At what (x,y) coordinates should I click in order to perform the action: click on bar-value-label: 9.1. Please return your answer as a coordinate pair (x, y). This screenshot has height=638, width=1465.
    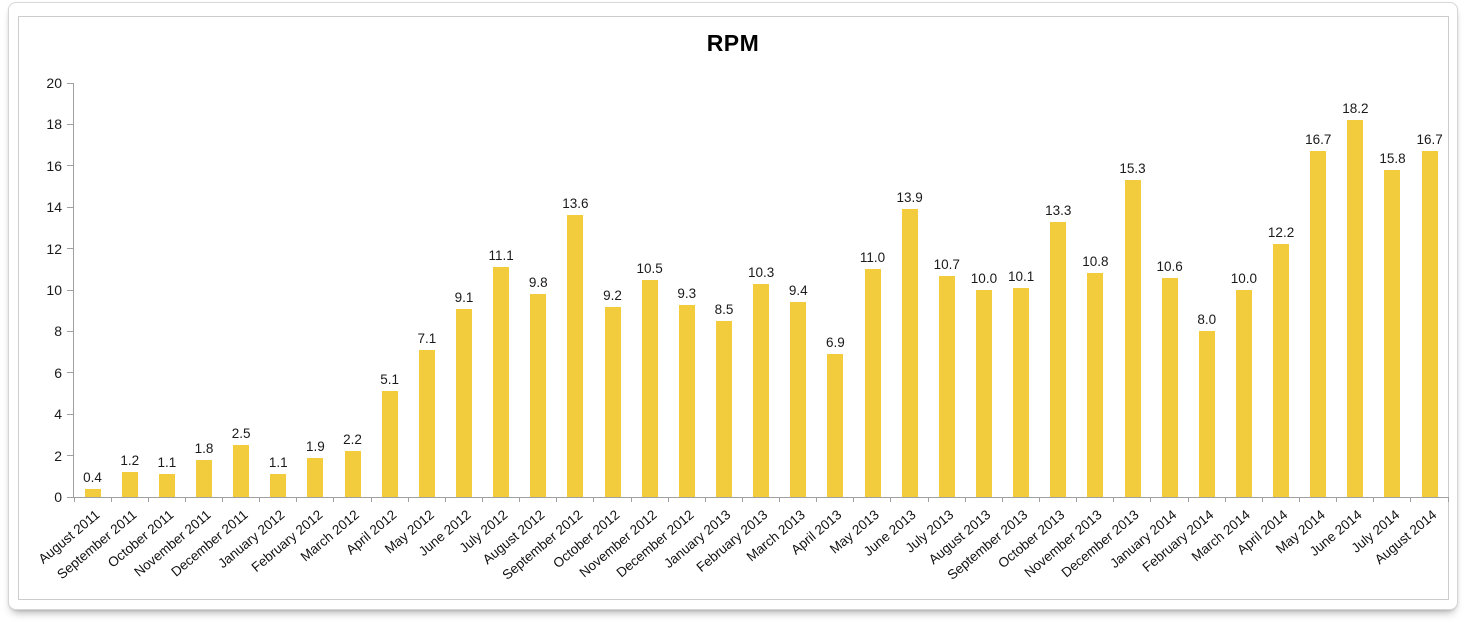
    Looking at the image, I should click on (464, 297).